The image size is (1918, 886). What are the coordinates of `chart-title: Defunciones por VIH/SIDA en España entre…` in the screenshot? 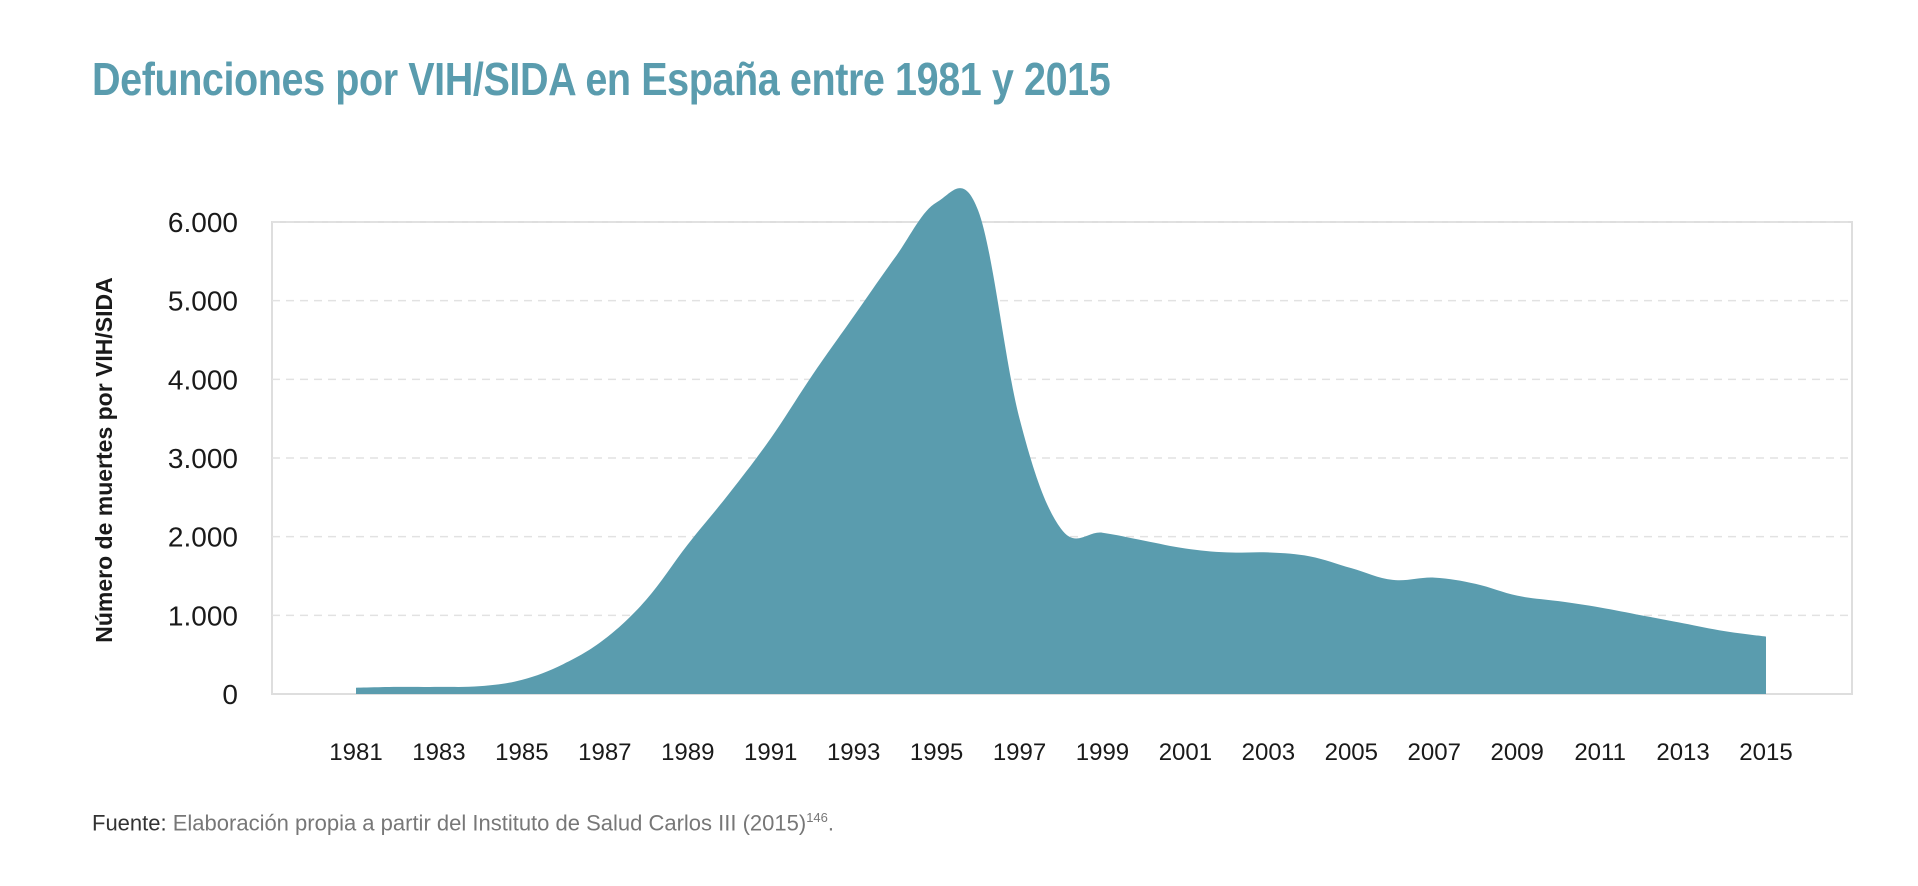 It's located at (601, 79).